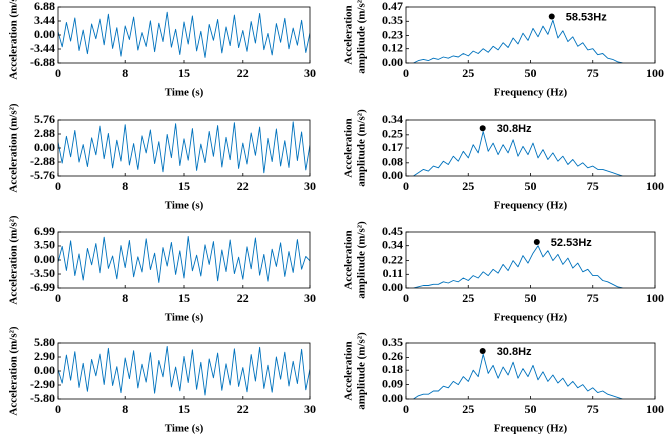 This screenshot has width=672, height=436. What do you see at coordinates (392, 6) in the screenshot?
I see `y-tick-label: 0.47` at bounding box center [392, 6].